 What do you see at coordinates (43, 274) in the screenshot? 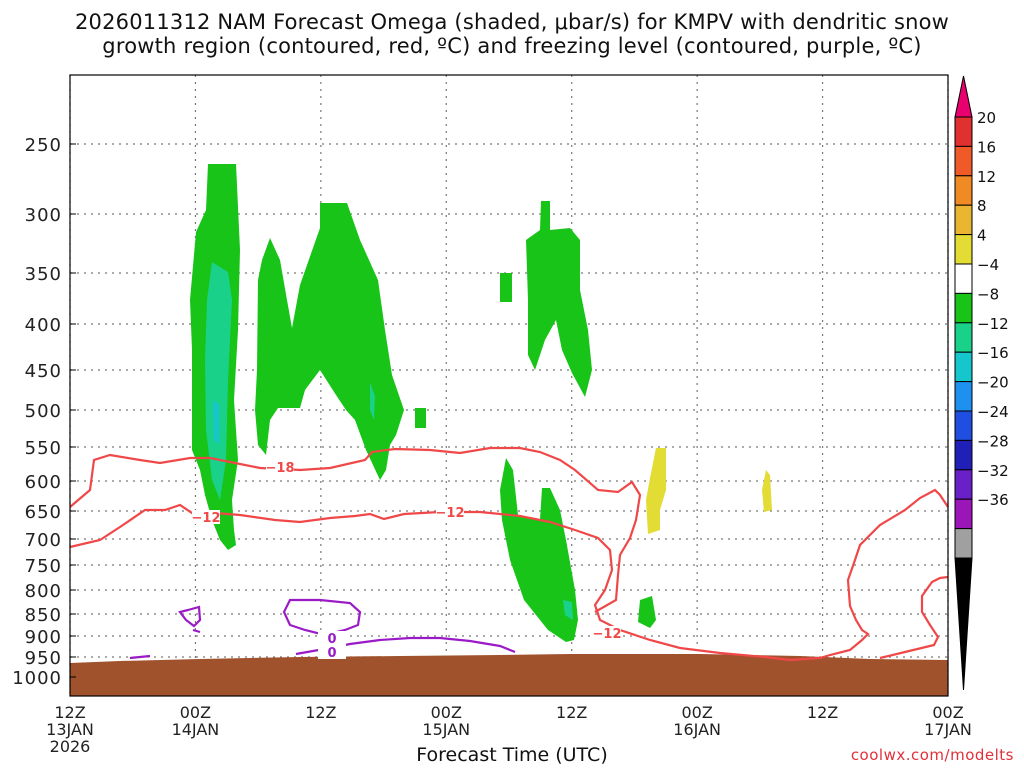
I see `y-tick-label: 350` at bounding box center [43, 274].